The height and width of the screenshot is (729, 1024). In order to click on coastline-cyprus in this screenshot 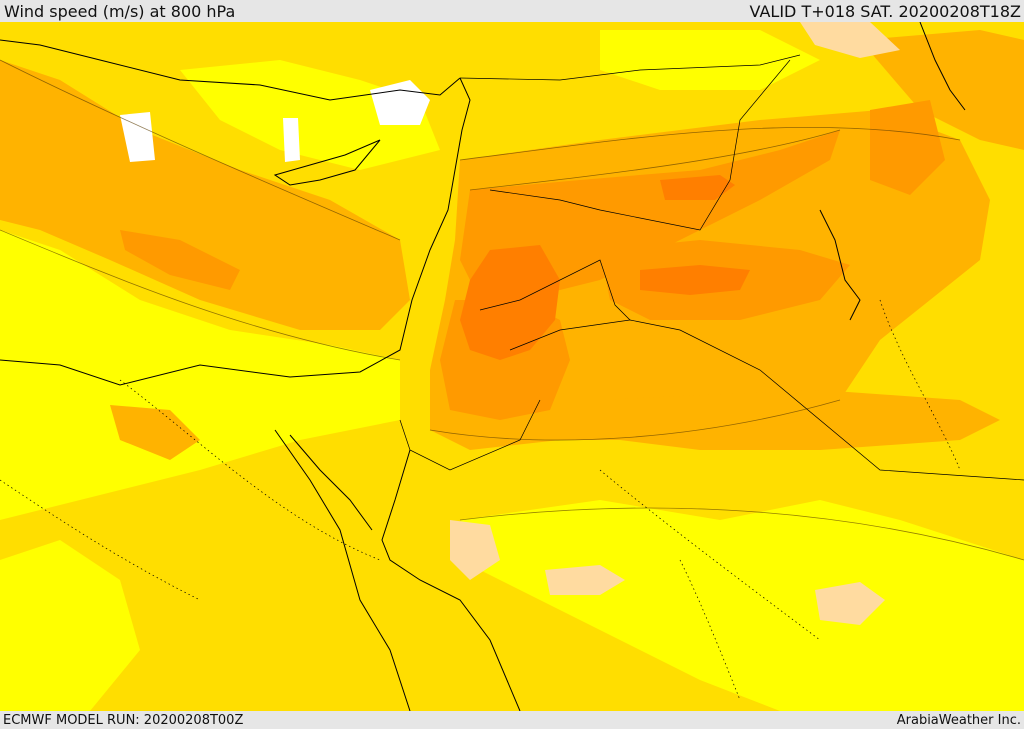, I will do `click(327, 162)`.